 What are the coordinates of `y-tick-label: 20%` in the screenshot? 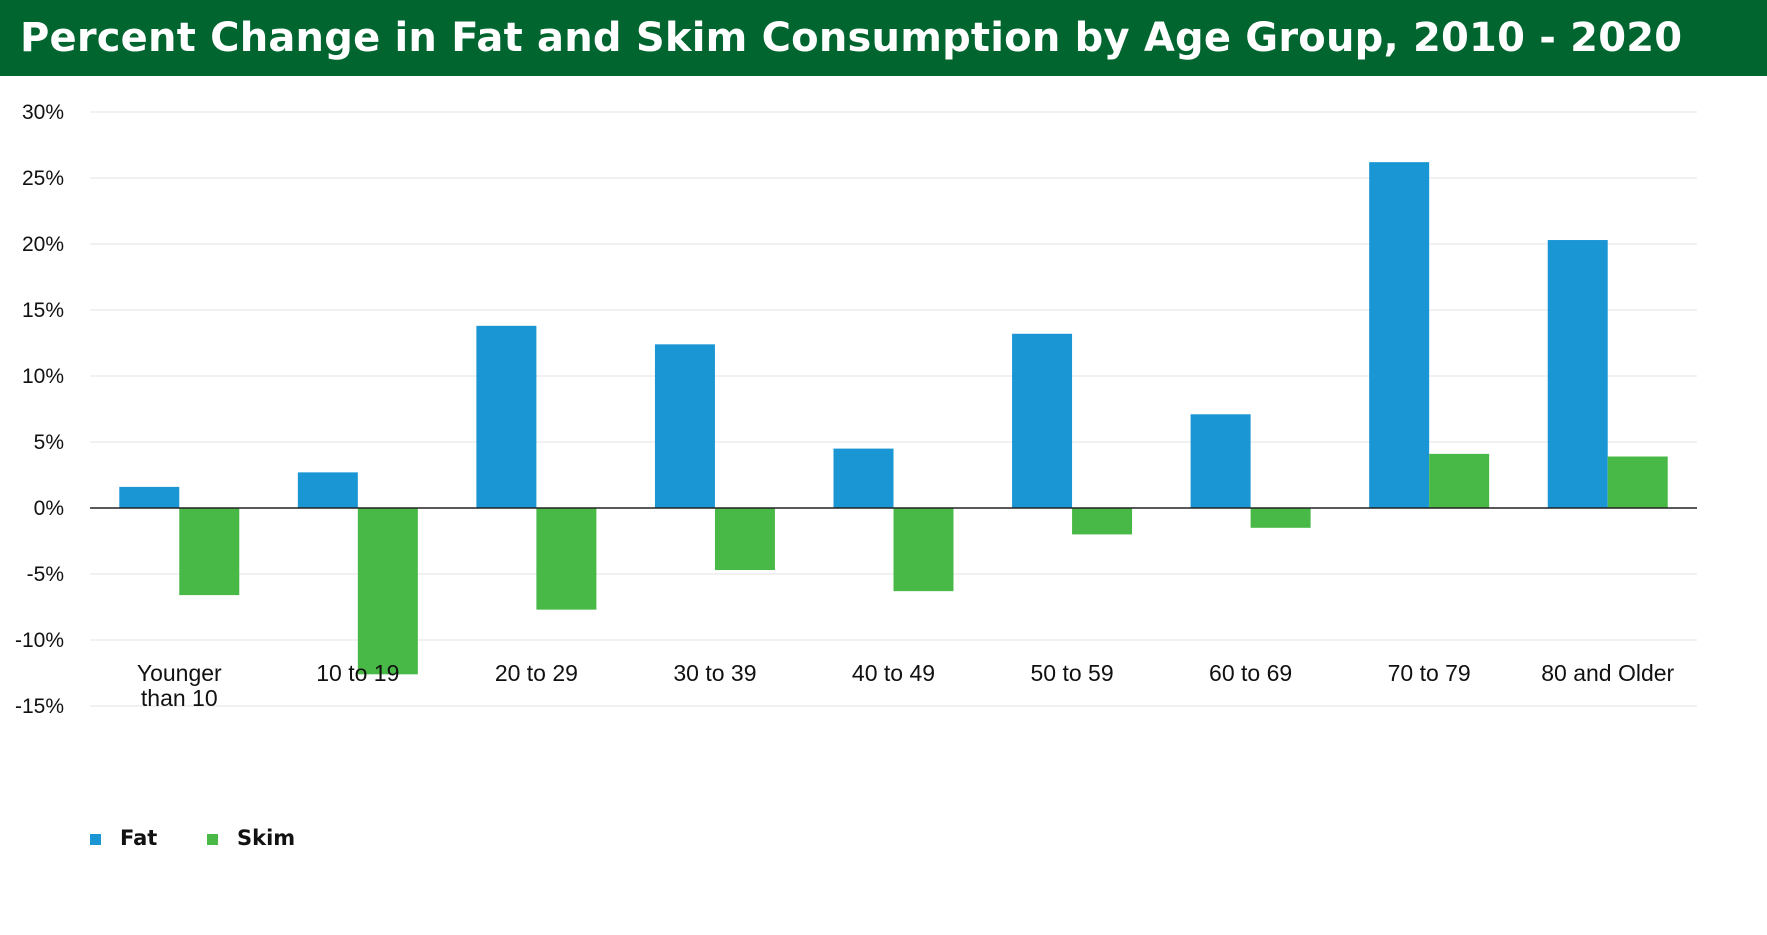 It's located at (43, 244).